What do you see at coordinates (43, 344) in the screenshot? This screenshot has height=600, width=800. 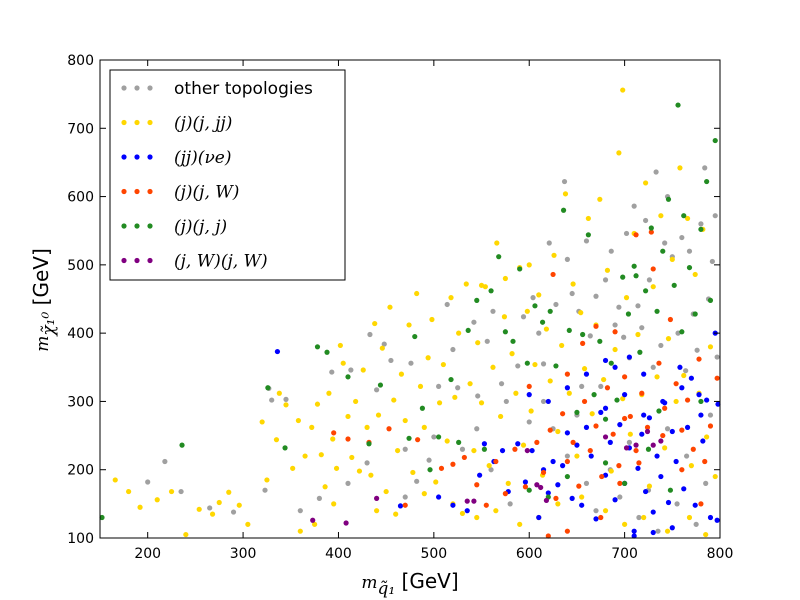 I see `y-axis-label-math: m` at bounding box center [43, 344].